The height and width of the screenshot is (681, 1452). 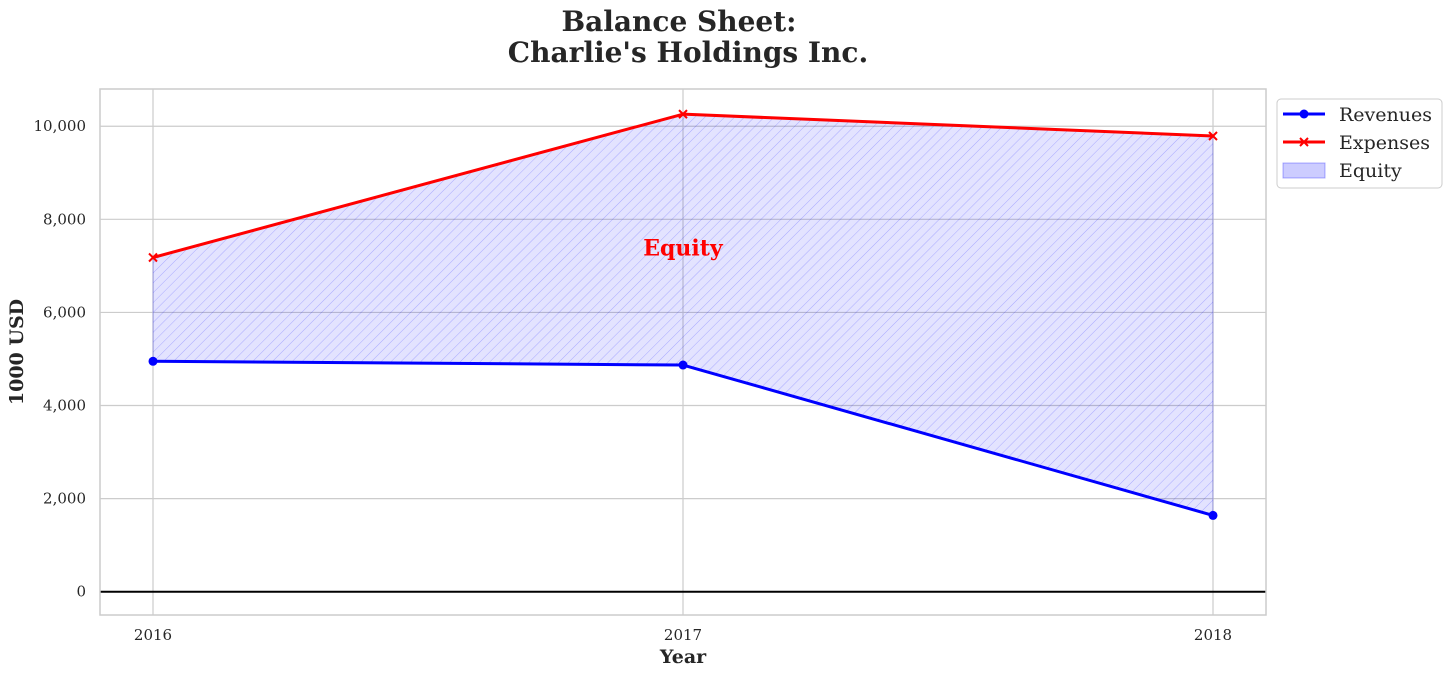 What do you see at coordinates (60, 358) in the screenshot?
I see `y-axis-ticks: 0 2,000 4,000 6,000 8,000 10,000` at bounding box center [60, 358].